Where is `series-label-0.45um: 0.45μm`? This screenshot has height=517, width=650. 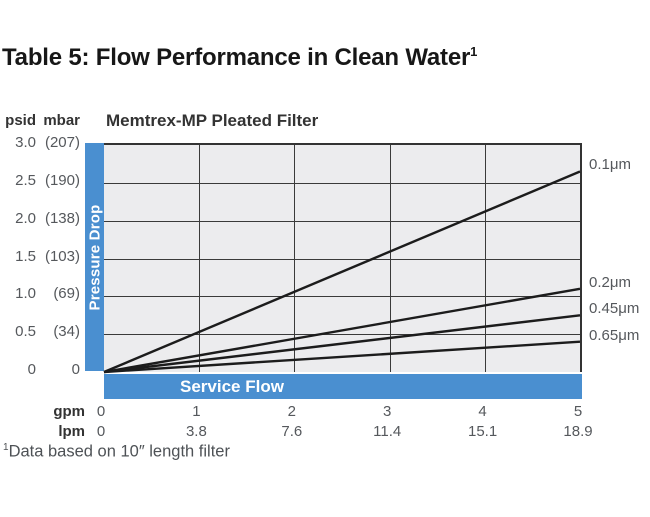
series-label-0.45um: 0.45μm is located at coordinates (614, 309).